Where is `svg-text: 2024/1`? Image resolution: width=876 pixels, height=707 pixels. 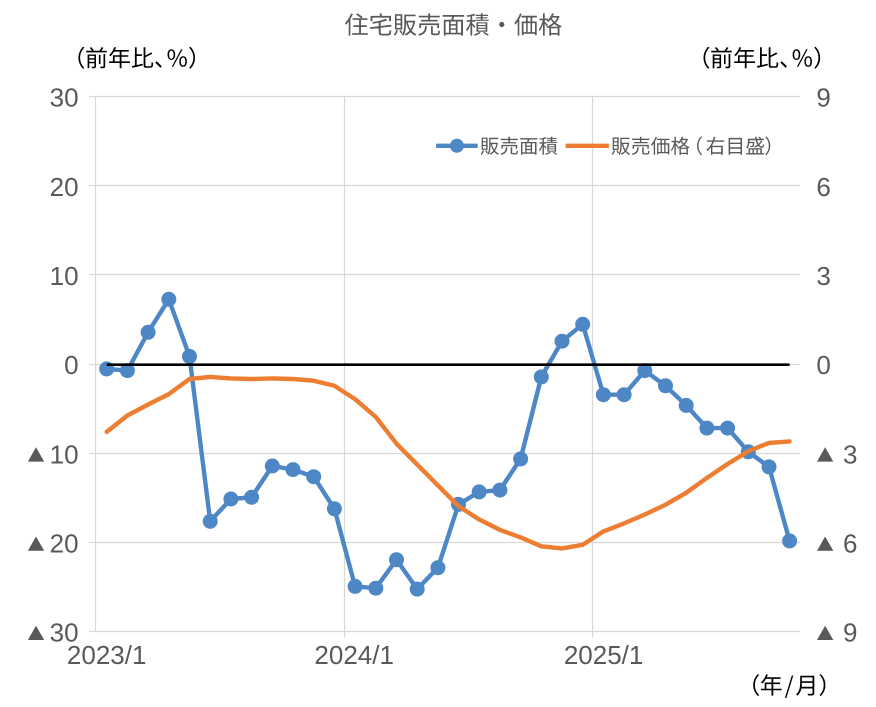
svg-text: 2024/1 is located at coordinates (354, 655).